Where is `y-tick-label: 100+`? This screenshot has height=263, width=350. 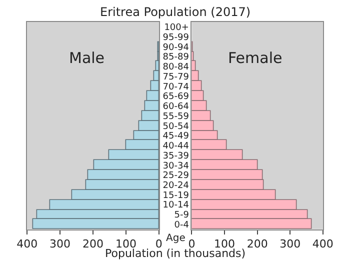
y-tick-label: 100+ is located at coordinates (176, 28).